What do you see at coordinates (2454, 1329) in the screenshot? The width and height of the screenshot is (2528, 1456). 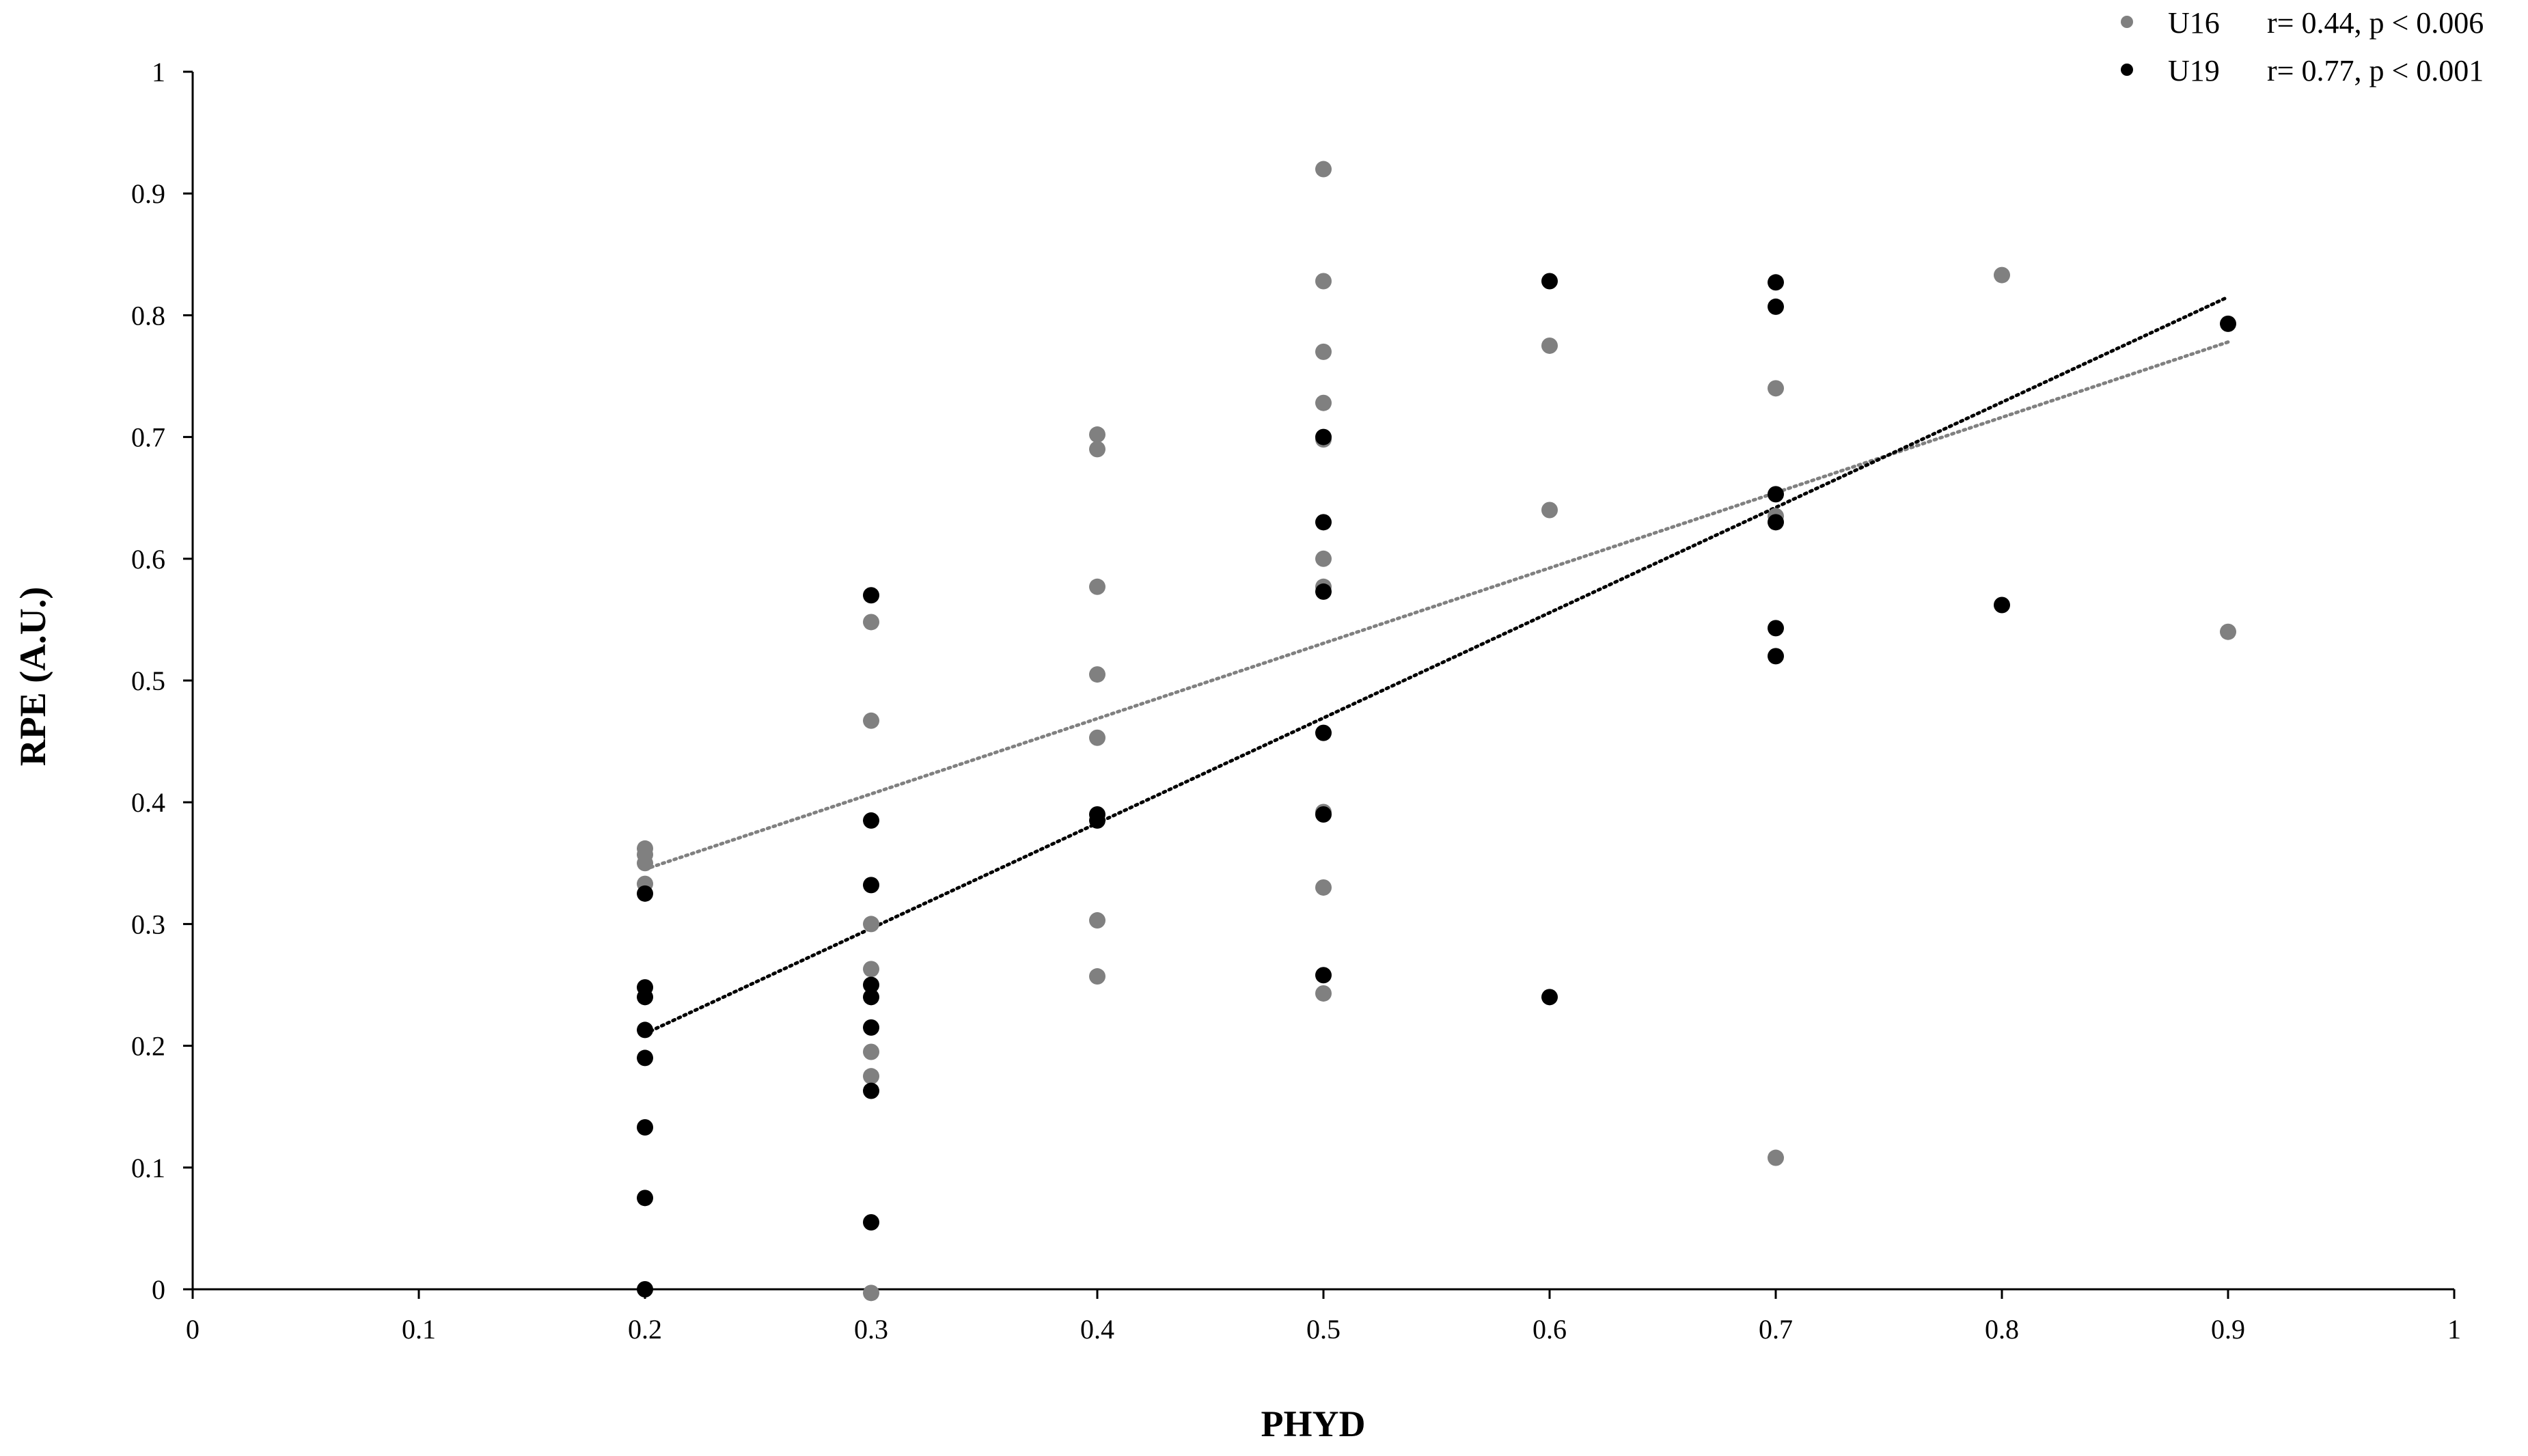 I see `x-tick-label: 1` at bounding box center [2454, 1329].